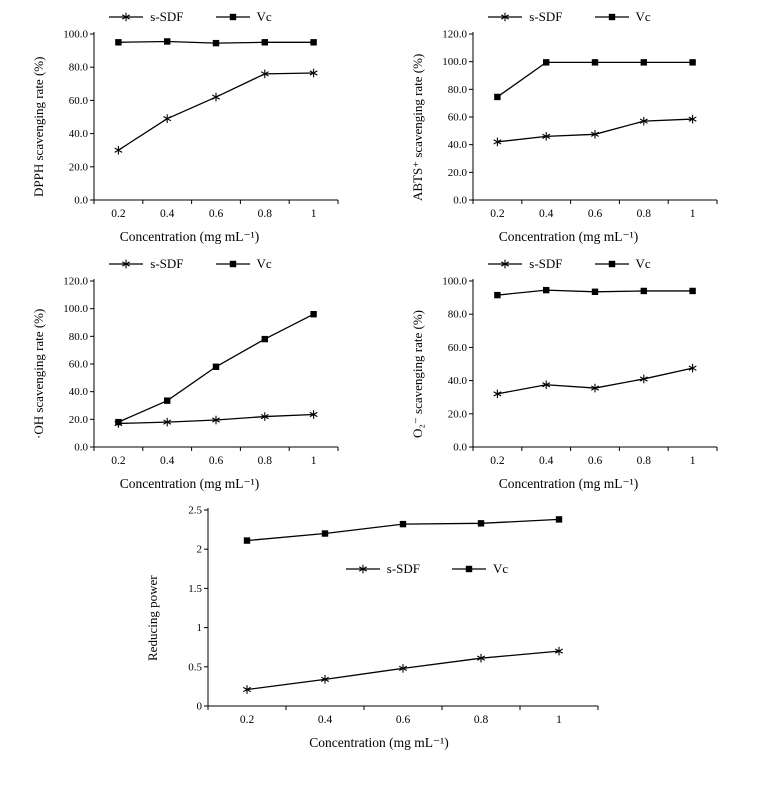  Describe the element at coordinates (546, 214) in the screenshot. I see `x-tick-label: 0.4` at that location.